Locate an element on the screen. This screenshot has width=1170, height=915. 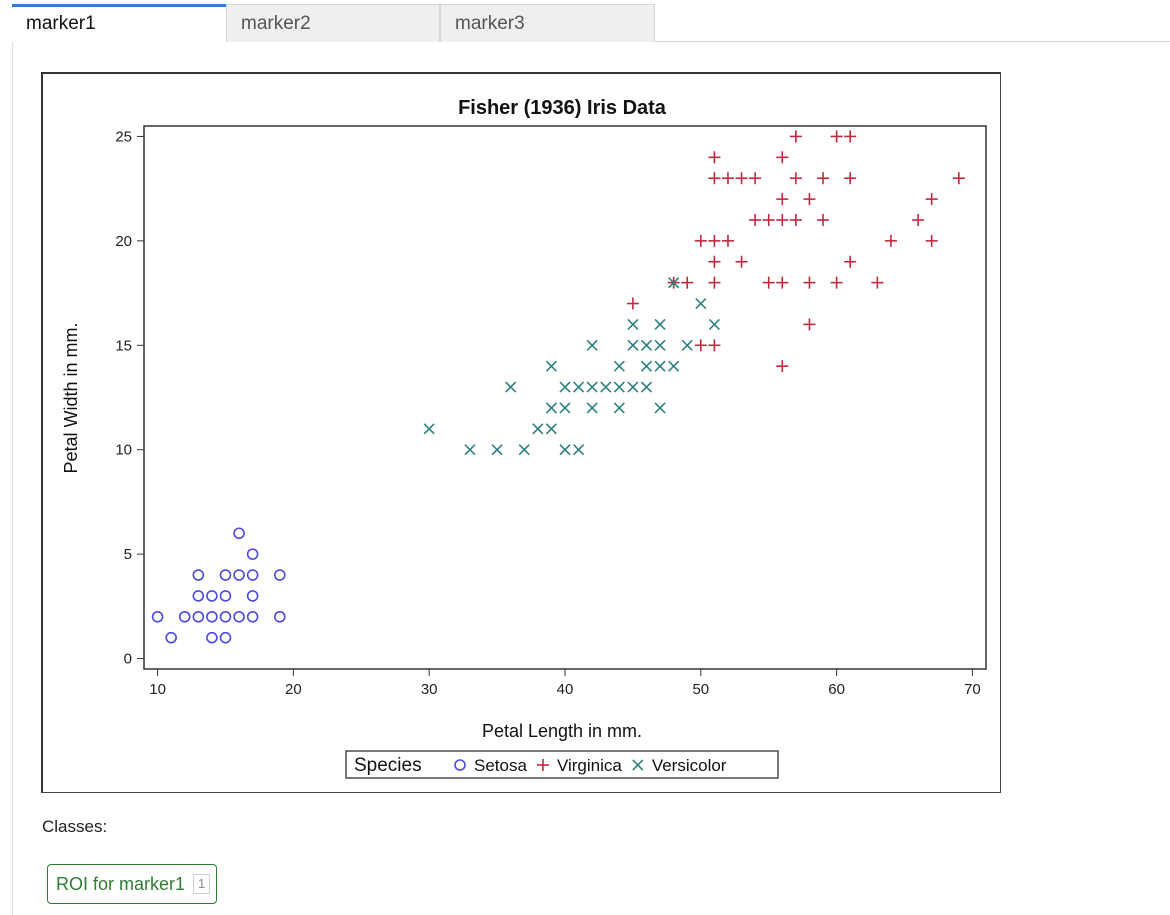
y-tick-label: 0 is located at coordinates (128, 659).